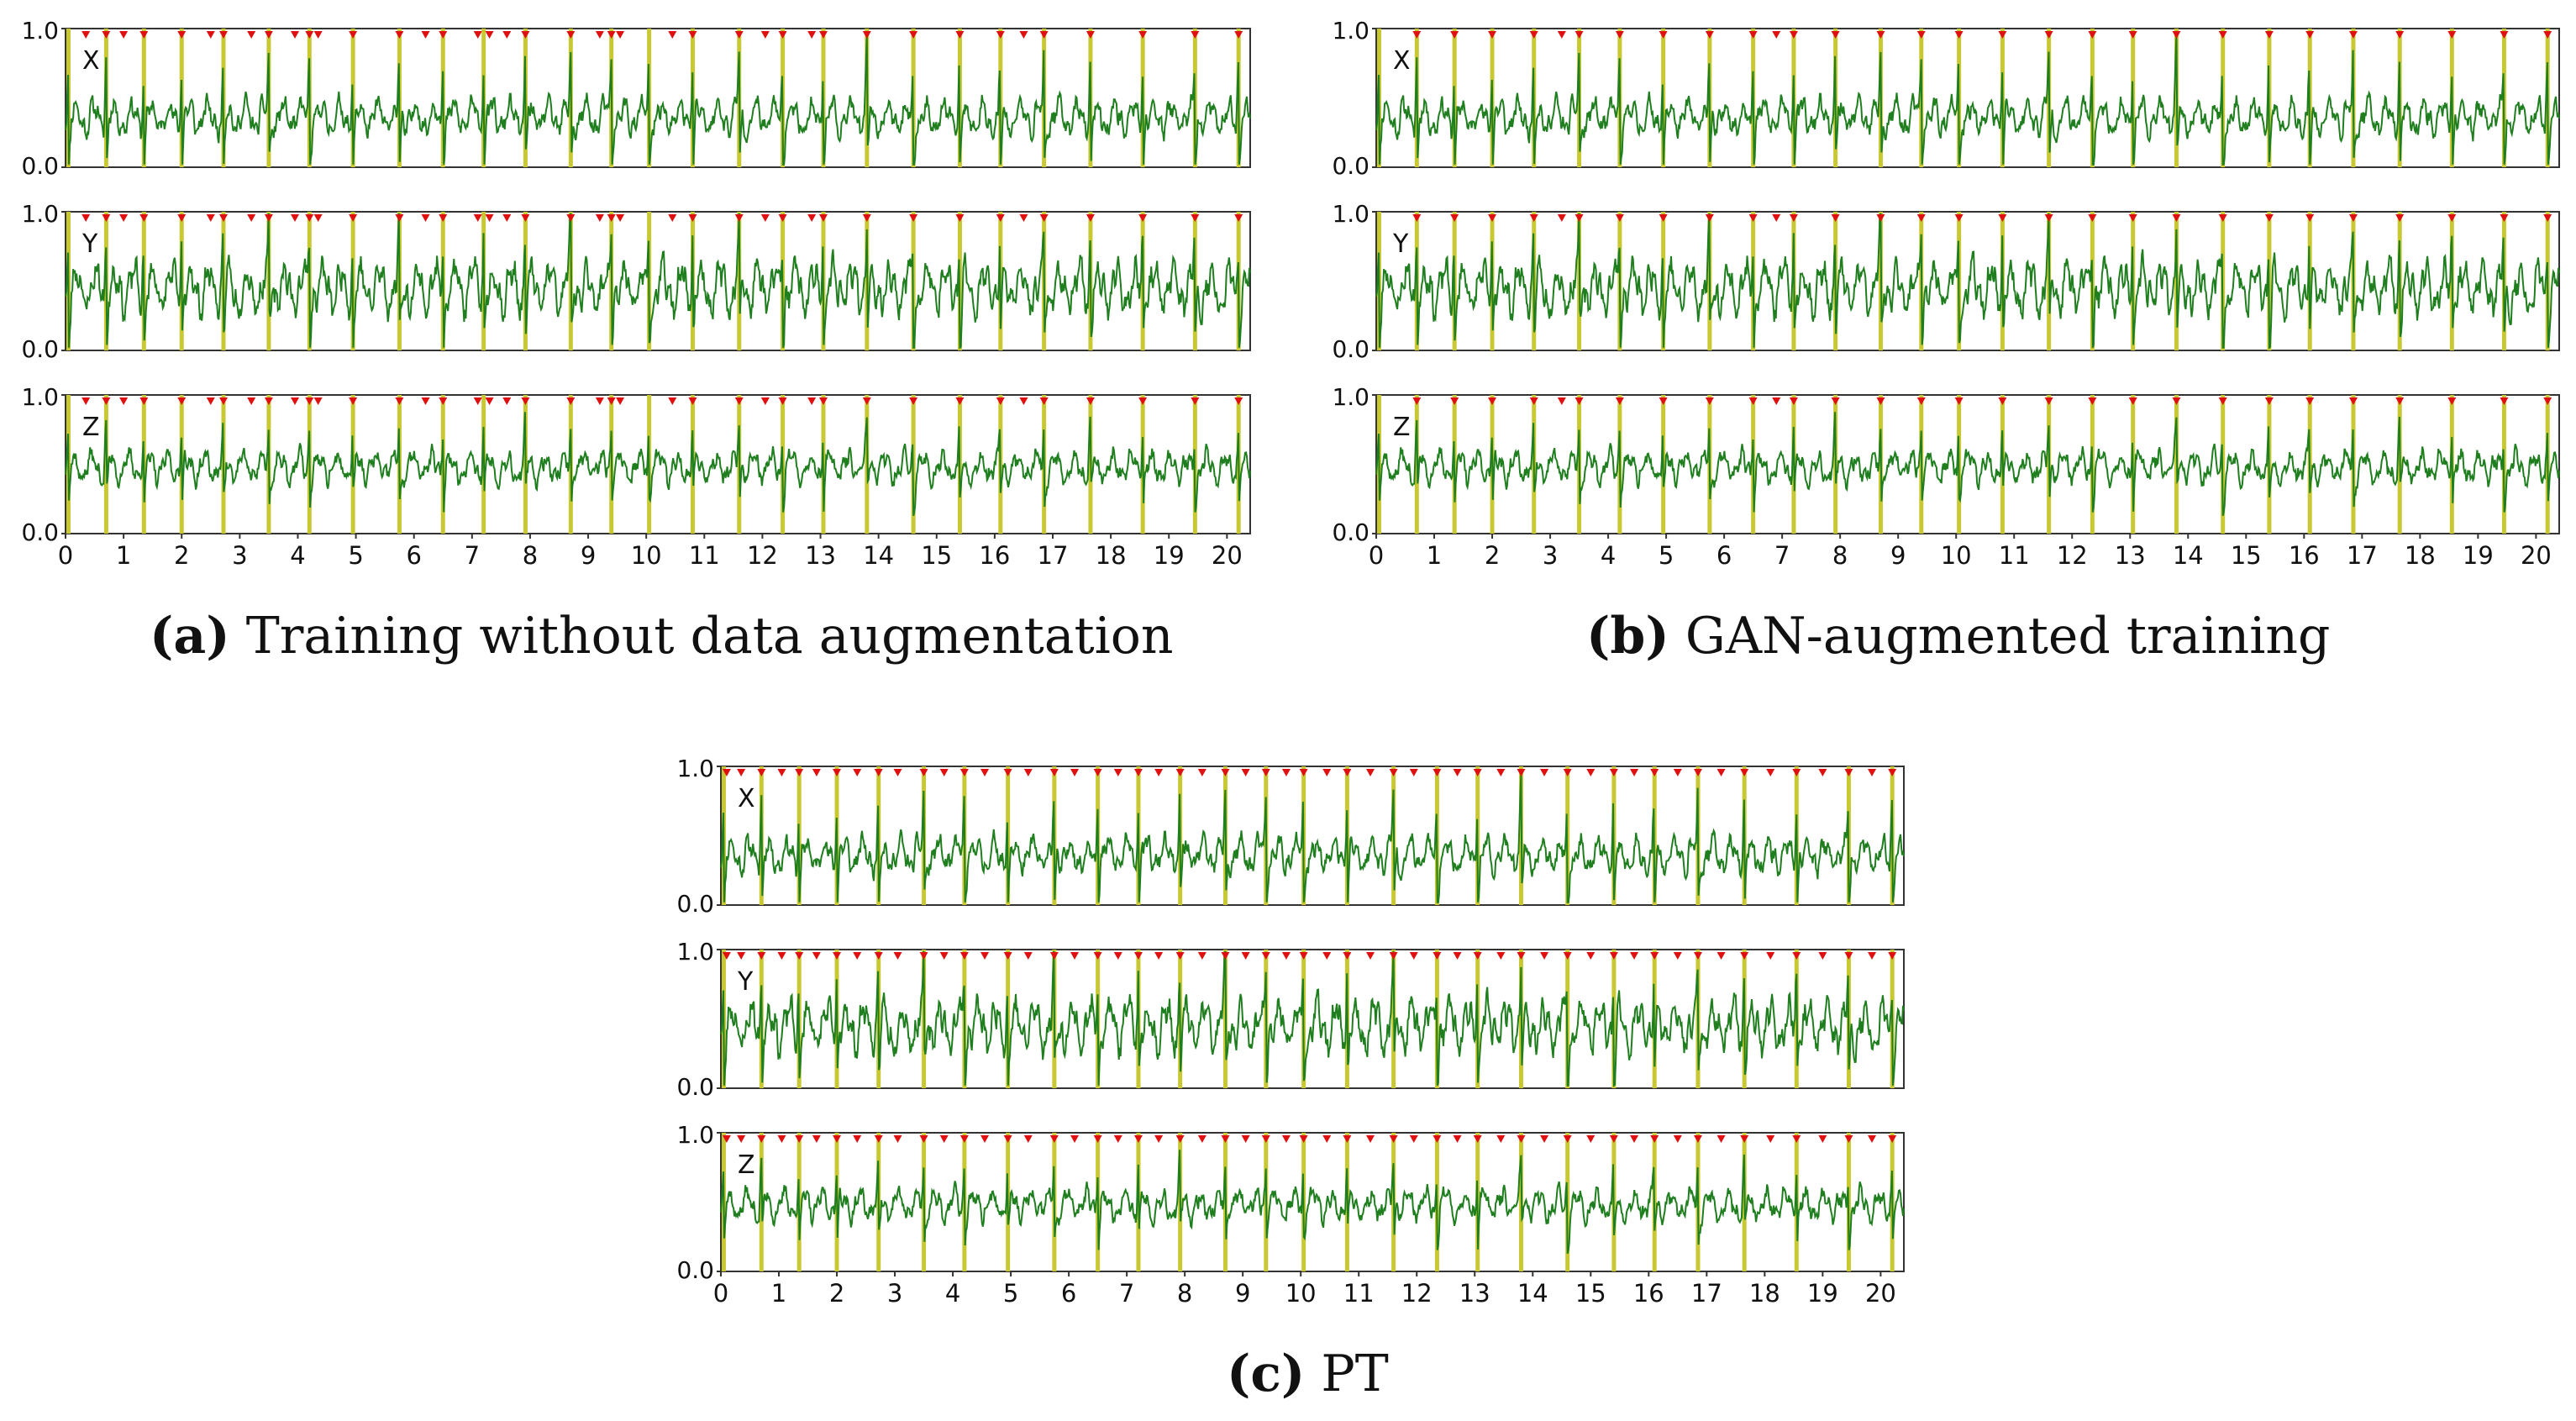 This screenshot has height=1421, width=2576. What do you see at coordinates (1308, 1374) in the screenshot?
I see `caption-c: (c) PT` at bounding box center [1308, 1374].